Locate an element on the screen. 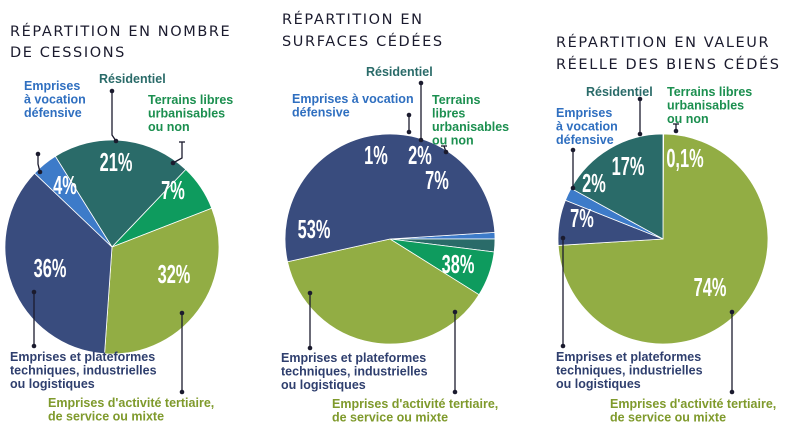 The image size is (792, 428). slice-value-label: 36% is located at coordinates (50, 268).